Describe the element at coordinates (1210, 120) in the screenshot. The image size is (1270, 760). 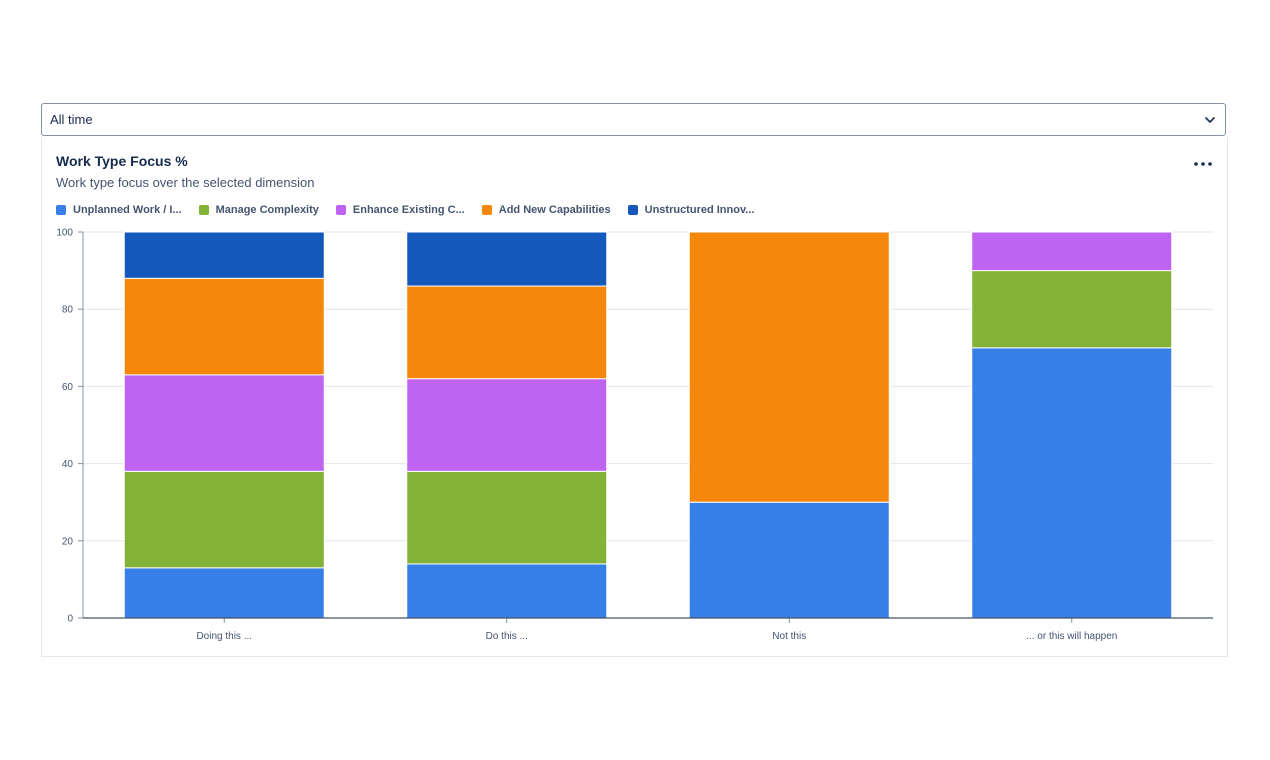
I see `chevron-down-icon` at that location.